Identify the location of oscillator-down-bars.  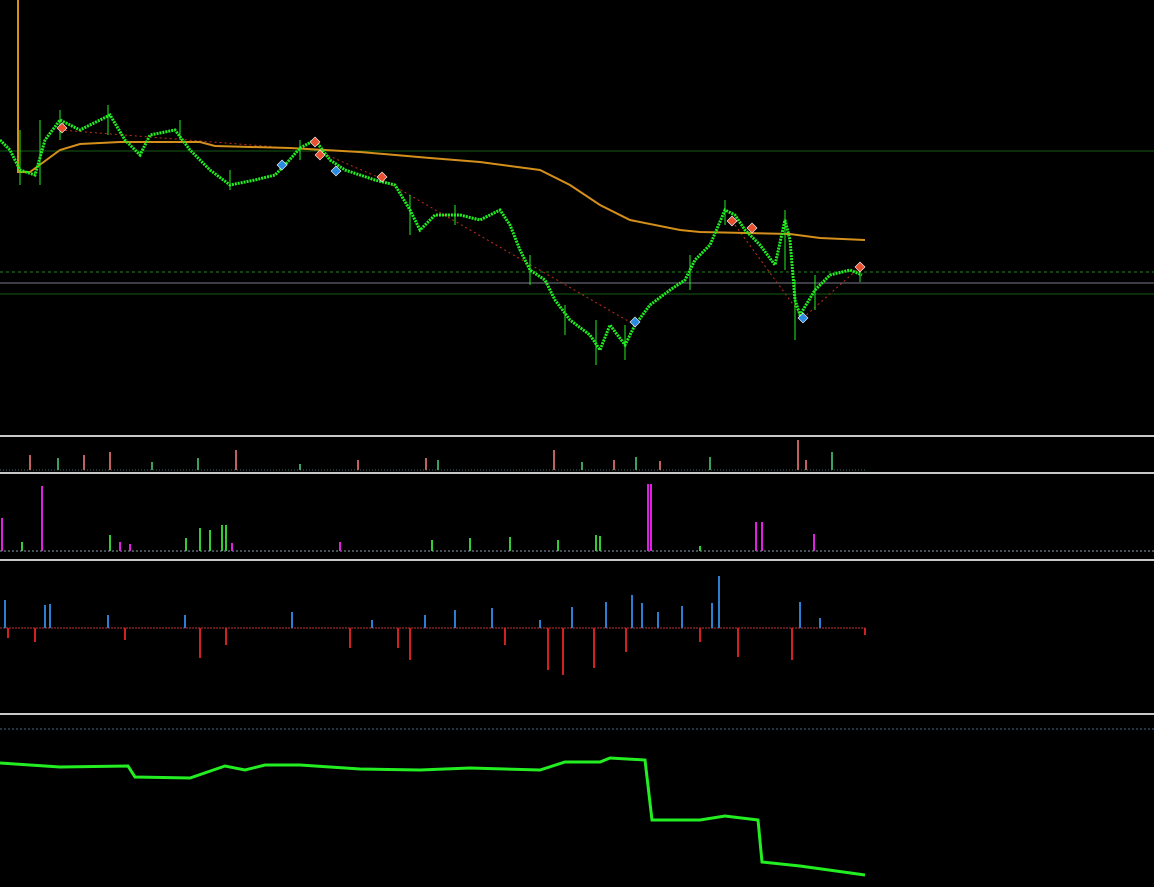
(436, 651).